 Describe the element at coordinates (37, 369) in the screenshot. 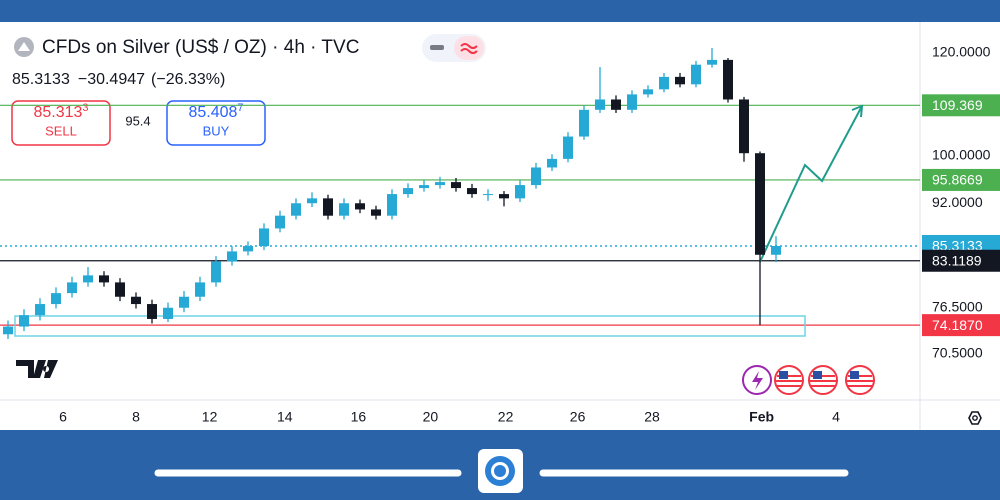

I see `tradingview-logo` at that location.